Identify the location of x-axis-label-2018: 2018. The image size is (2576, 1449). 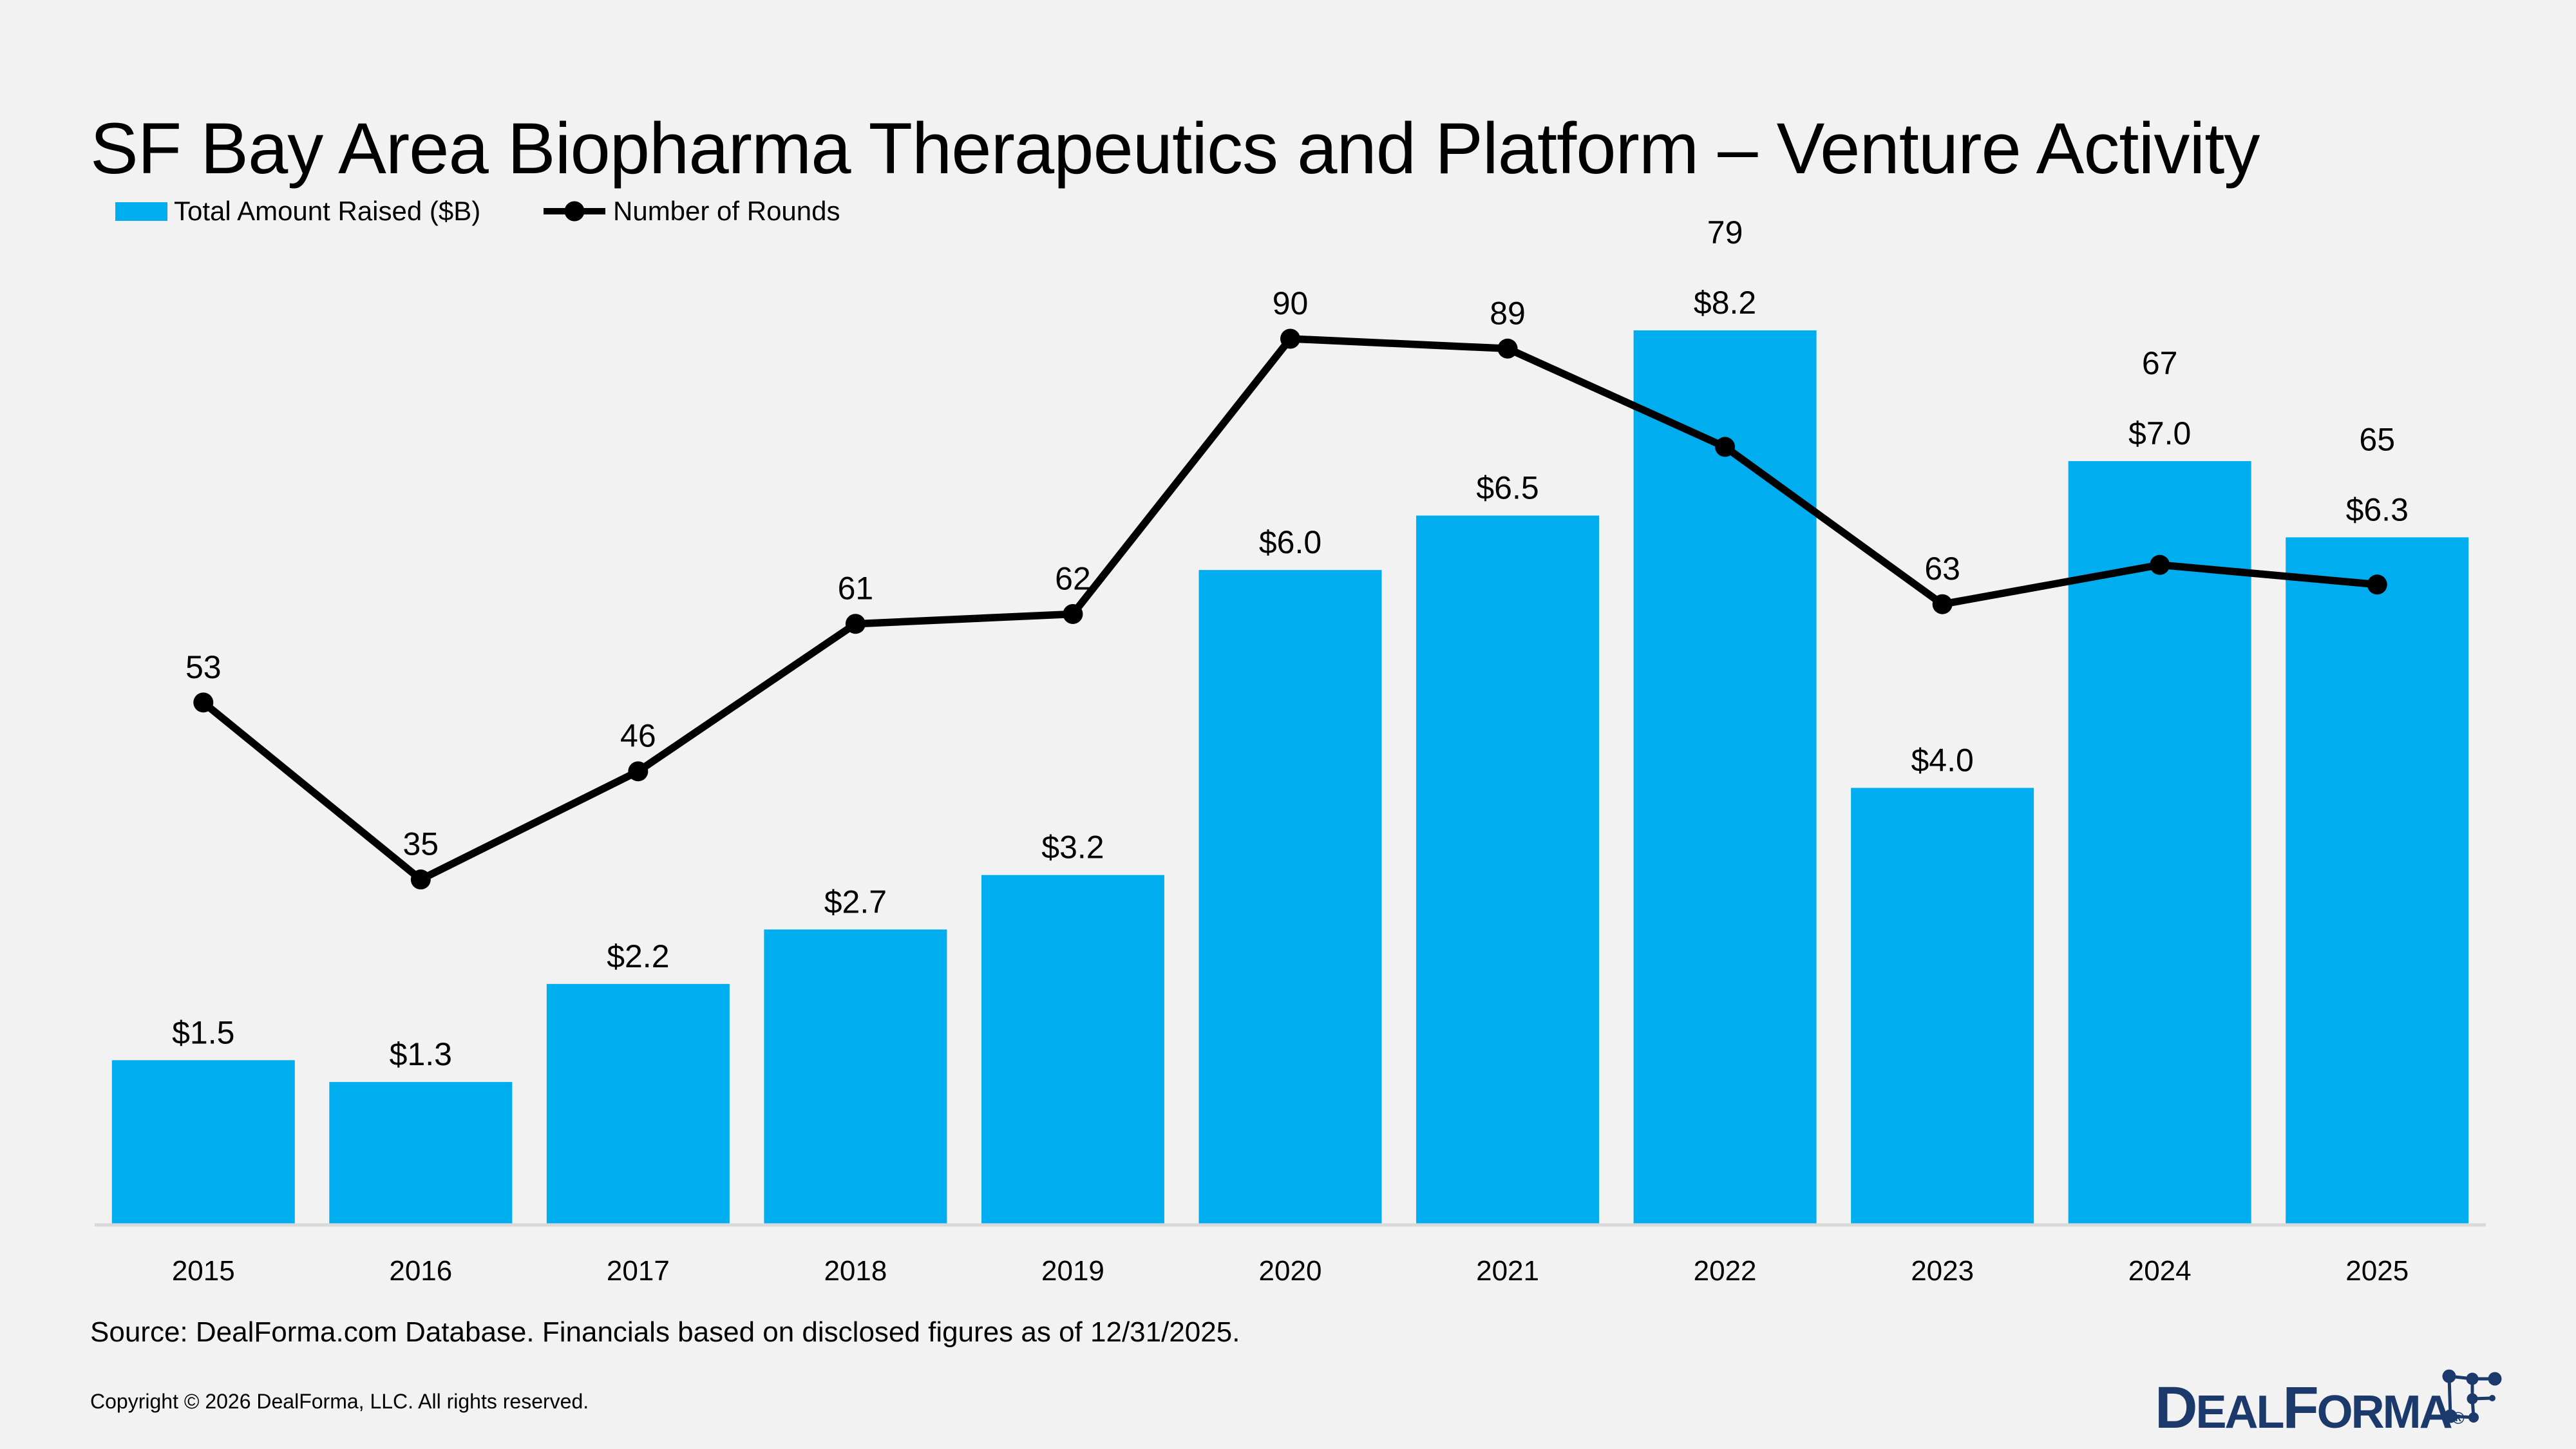
(855, 1271).